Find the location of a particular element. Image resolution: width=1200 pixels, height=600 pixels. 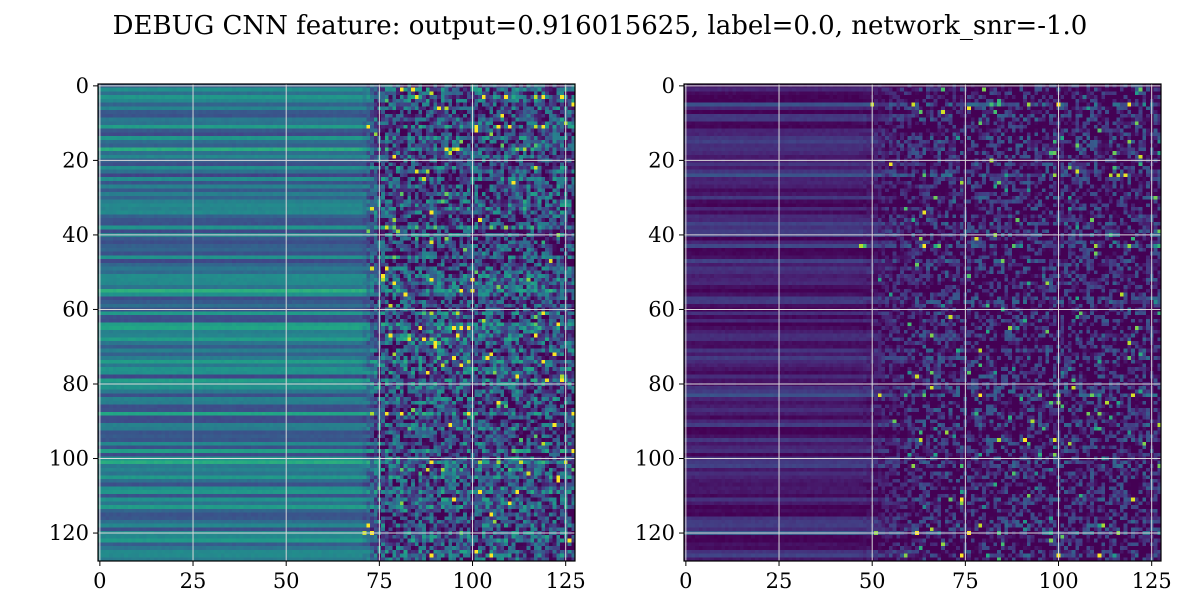

left-y-ticks: 0 20 40 60 80 100 120 is located at coordinates (73, 309).